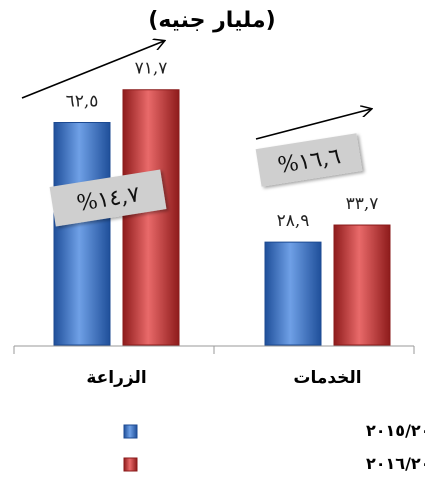 The image size is (425, 497). What do you see at coordinates (211, 20) in the screenshot?
I see `chart-title: (مليار جنيه)` at bounding box center [211, 20].